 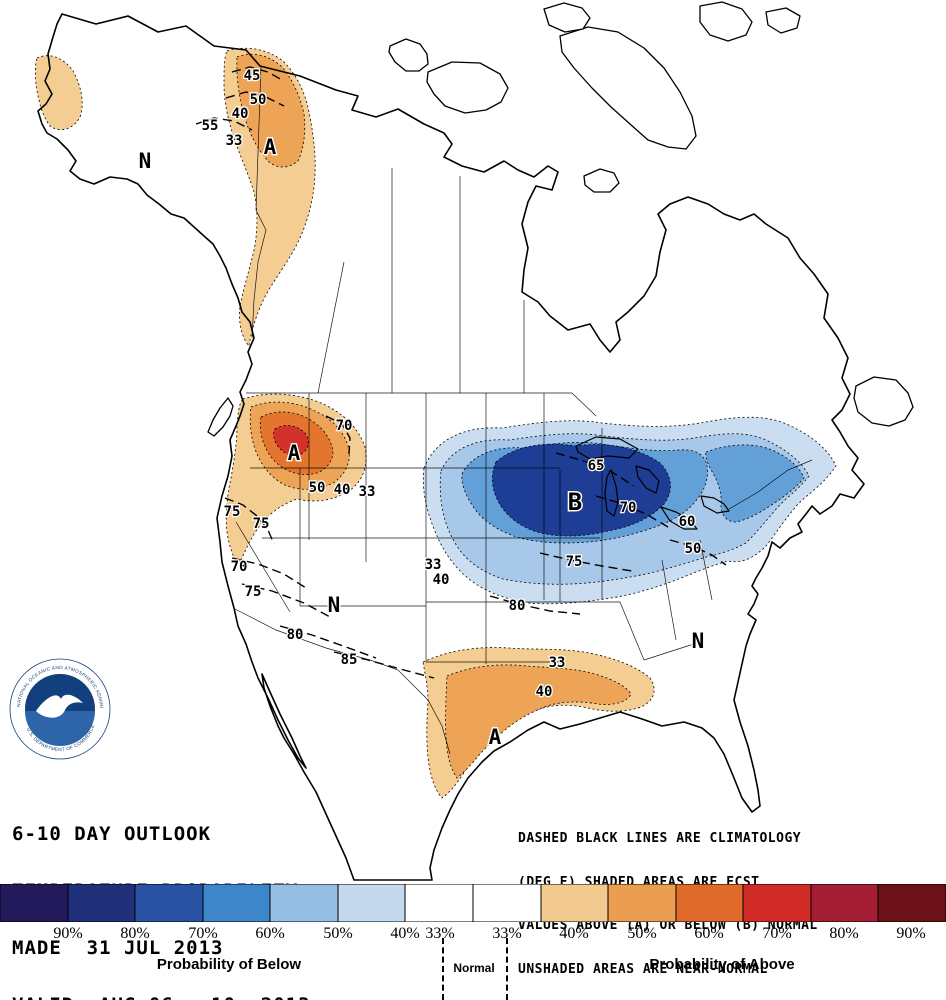 I want to click on map-label: 45, so click(x=252, y=76).